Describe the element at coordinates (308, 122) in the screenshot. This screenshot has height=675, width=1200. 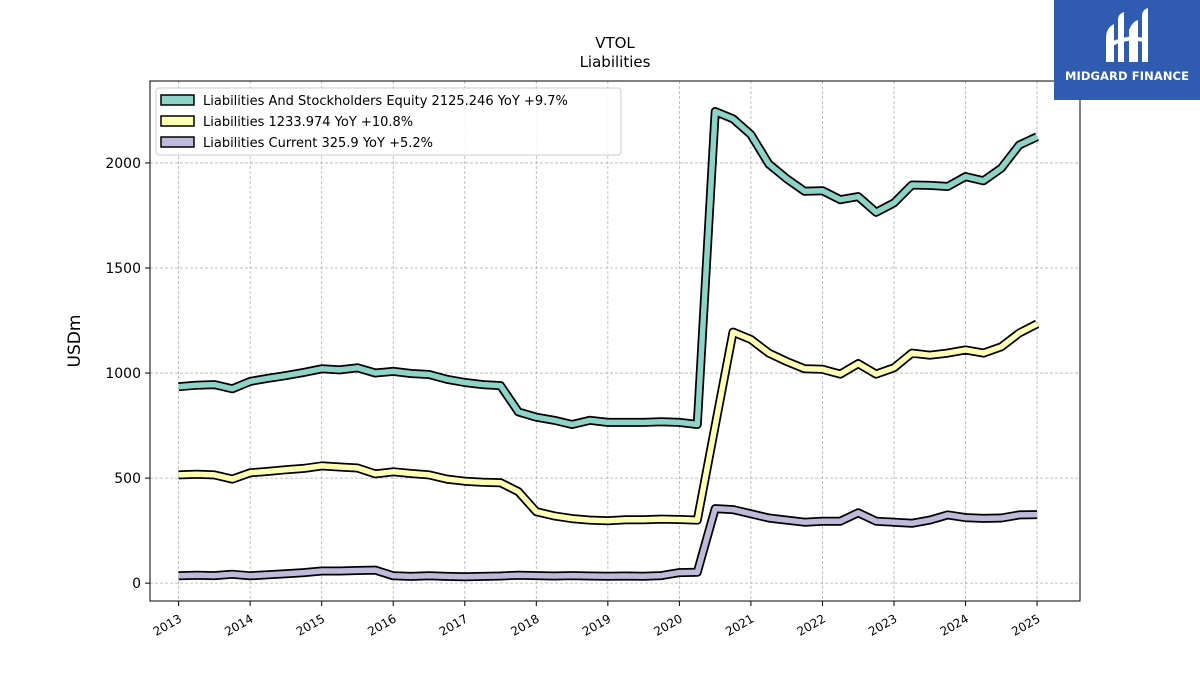
I see `legend-label: Liabilities 1233.974 YoY +10.8%` at that location.